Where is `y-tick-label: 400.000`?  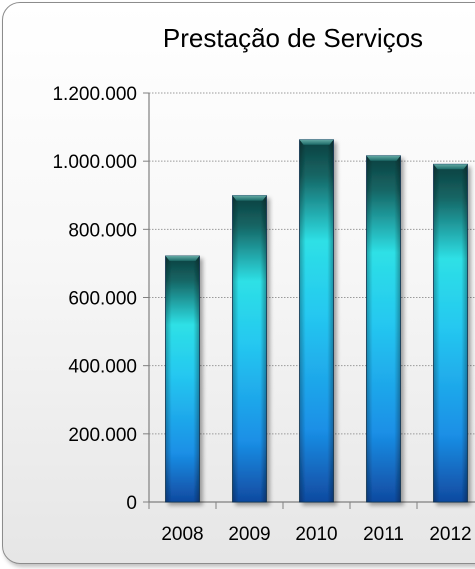 y-tick-label: 400.000 is located at coordinates (102, 367).